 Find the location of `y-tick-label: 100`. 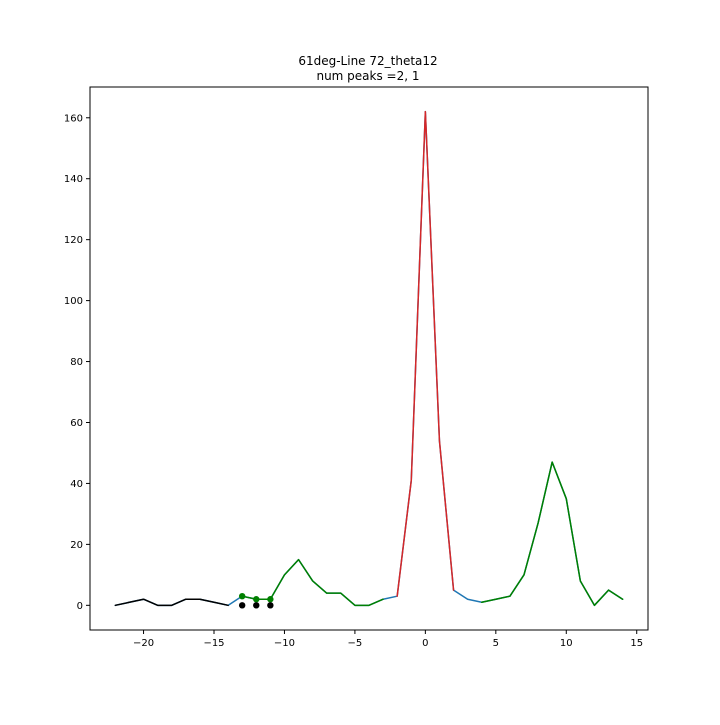

y-tick-label: 100 is located at coordinates (73, 301).